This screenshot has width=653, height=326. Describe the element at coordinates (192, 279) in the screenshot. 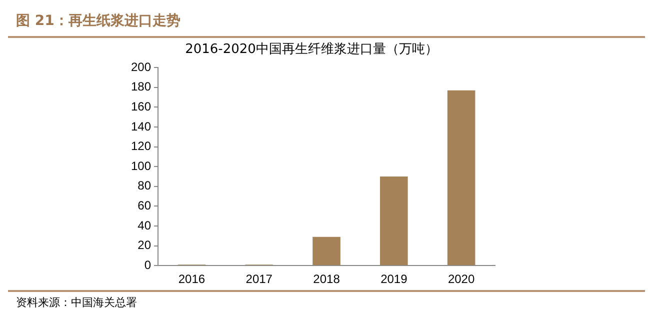

I see `x-tick-label: 2016` at that location.